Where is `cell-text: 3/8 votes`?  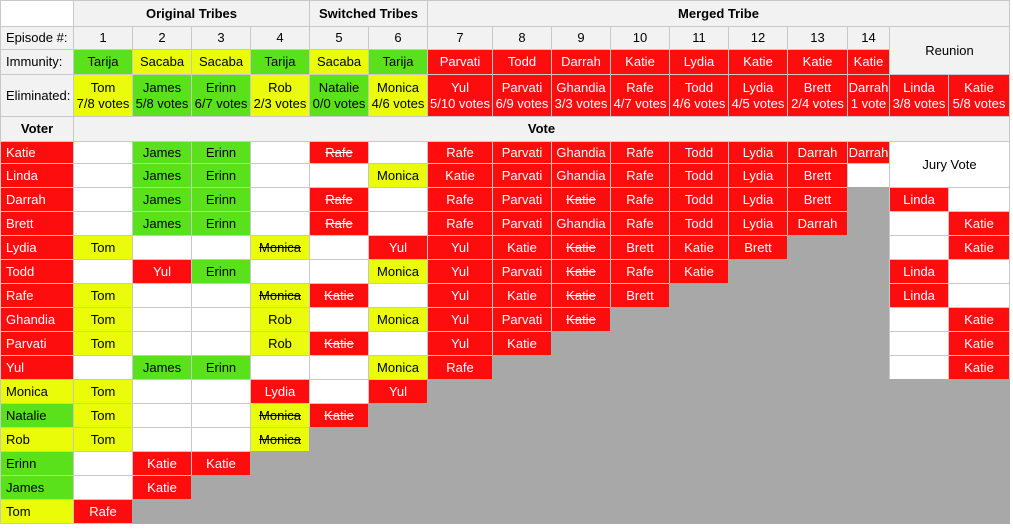
cell-text: 3/8 votes is located at coordinates (919, 103).